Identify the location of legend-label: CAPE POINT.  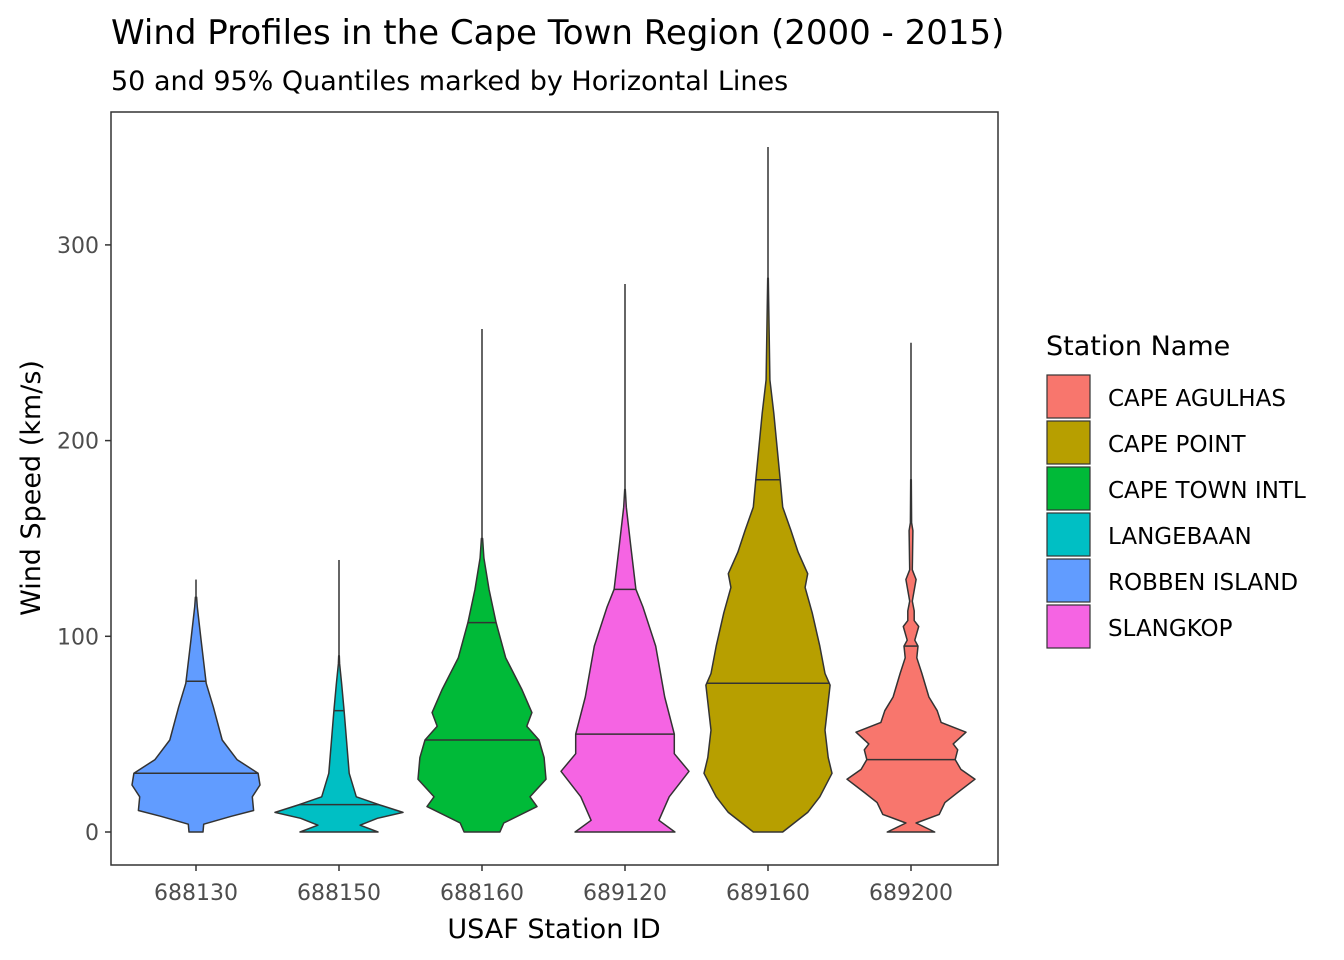
(1177, 445).